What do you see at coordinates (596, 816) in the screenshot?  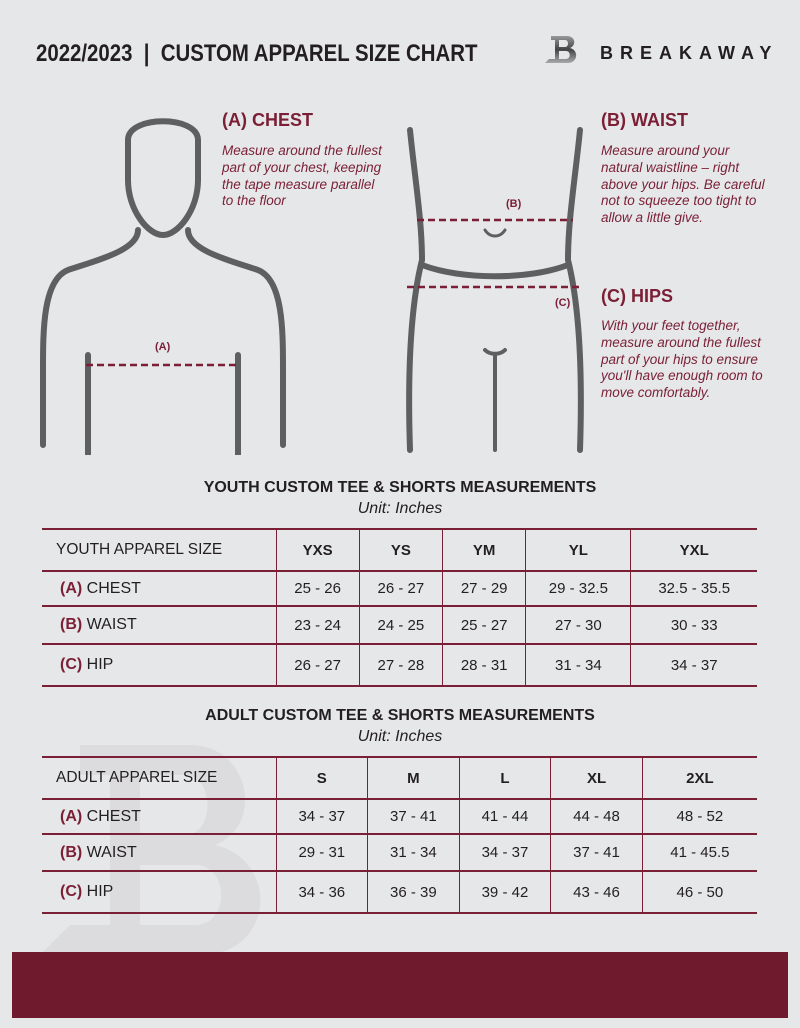 I see `cell: 44 - 48` at bounding box center [596, 816].